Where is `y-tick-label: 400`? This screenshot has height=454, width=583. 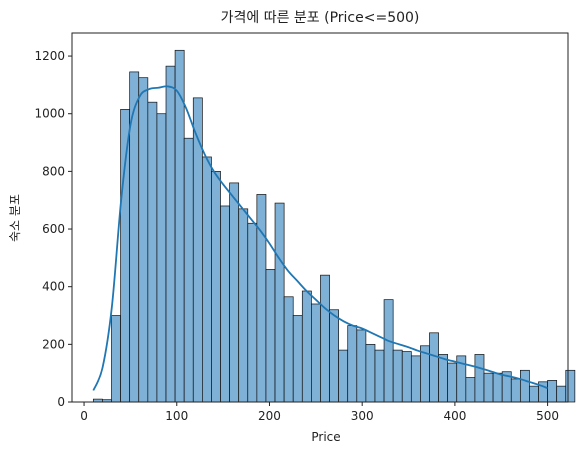 y-tick-label: 400 is located at coordinates (53, 287).